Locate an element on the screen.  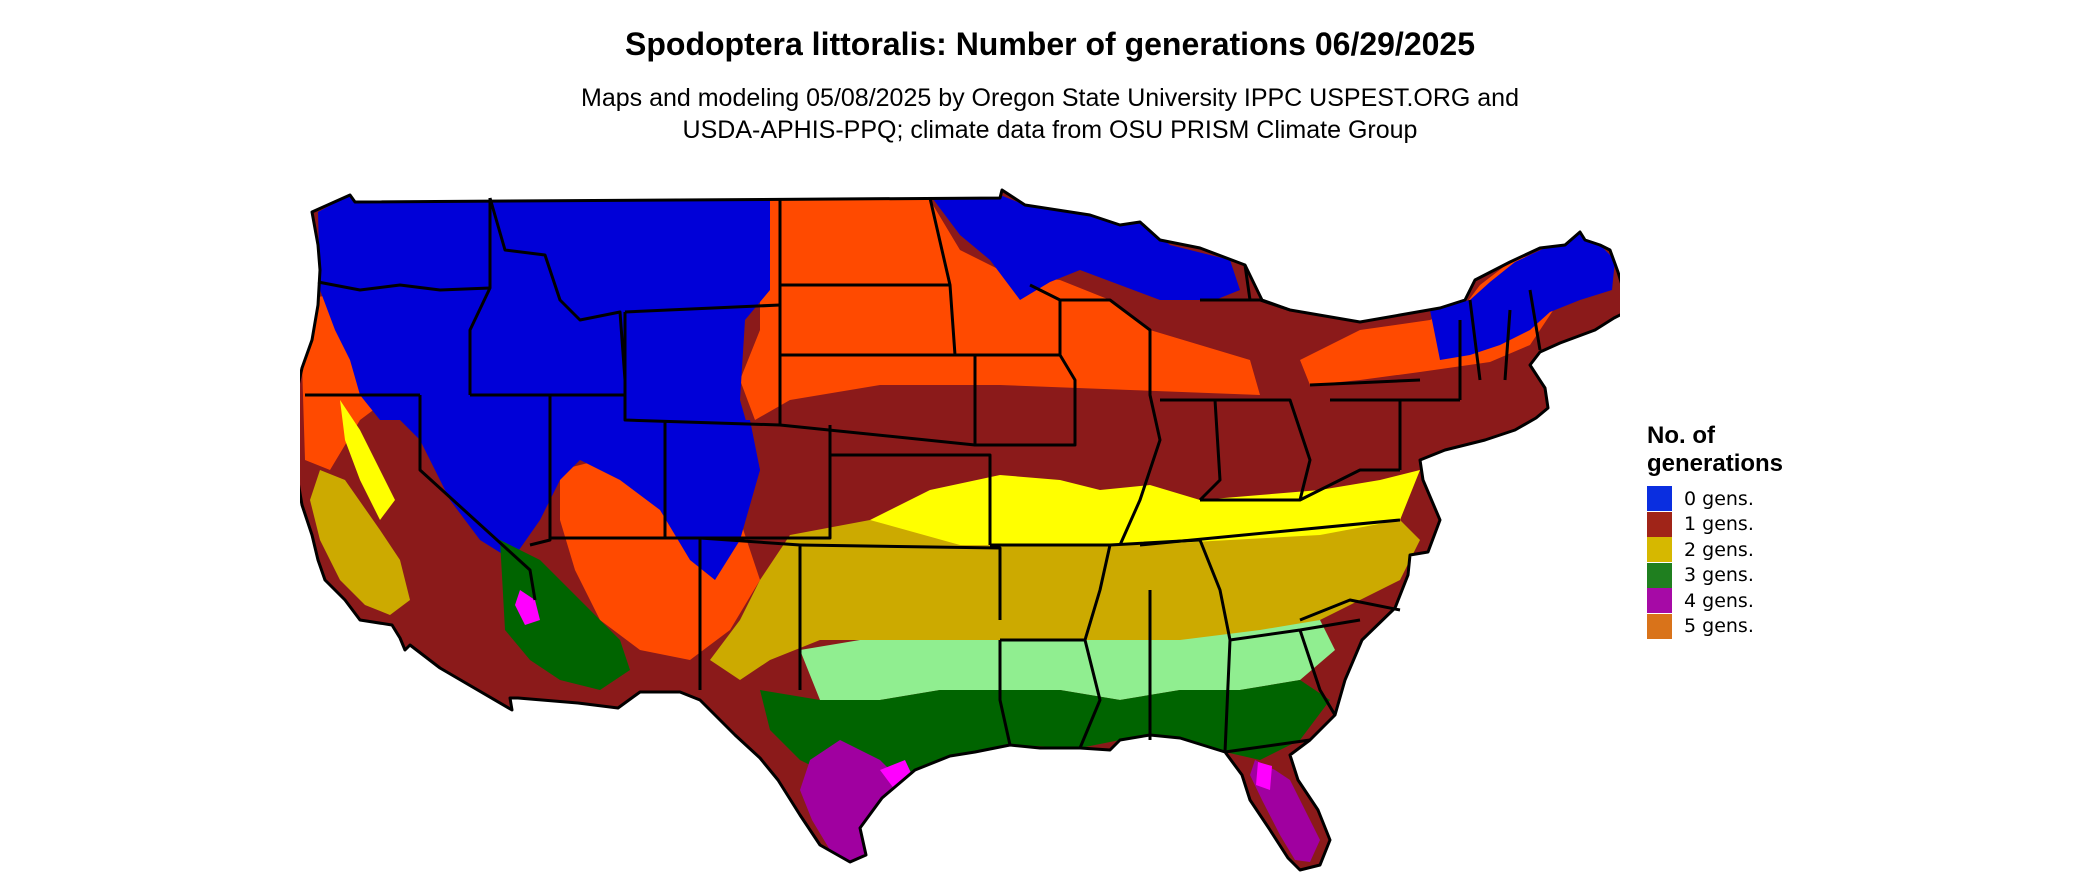
zone-4-gens-florida-light is located at coordinates (1264, 776).